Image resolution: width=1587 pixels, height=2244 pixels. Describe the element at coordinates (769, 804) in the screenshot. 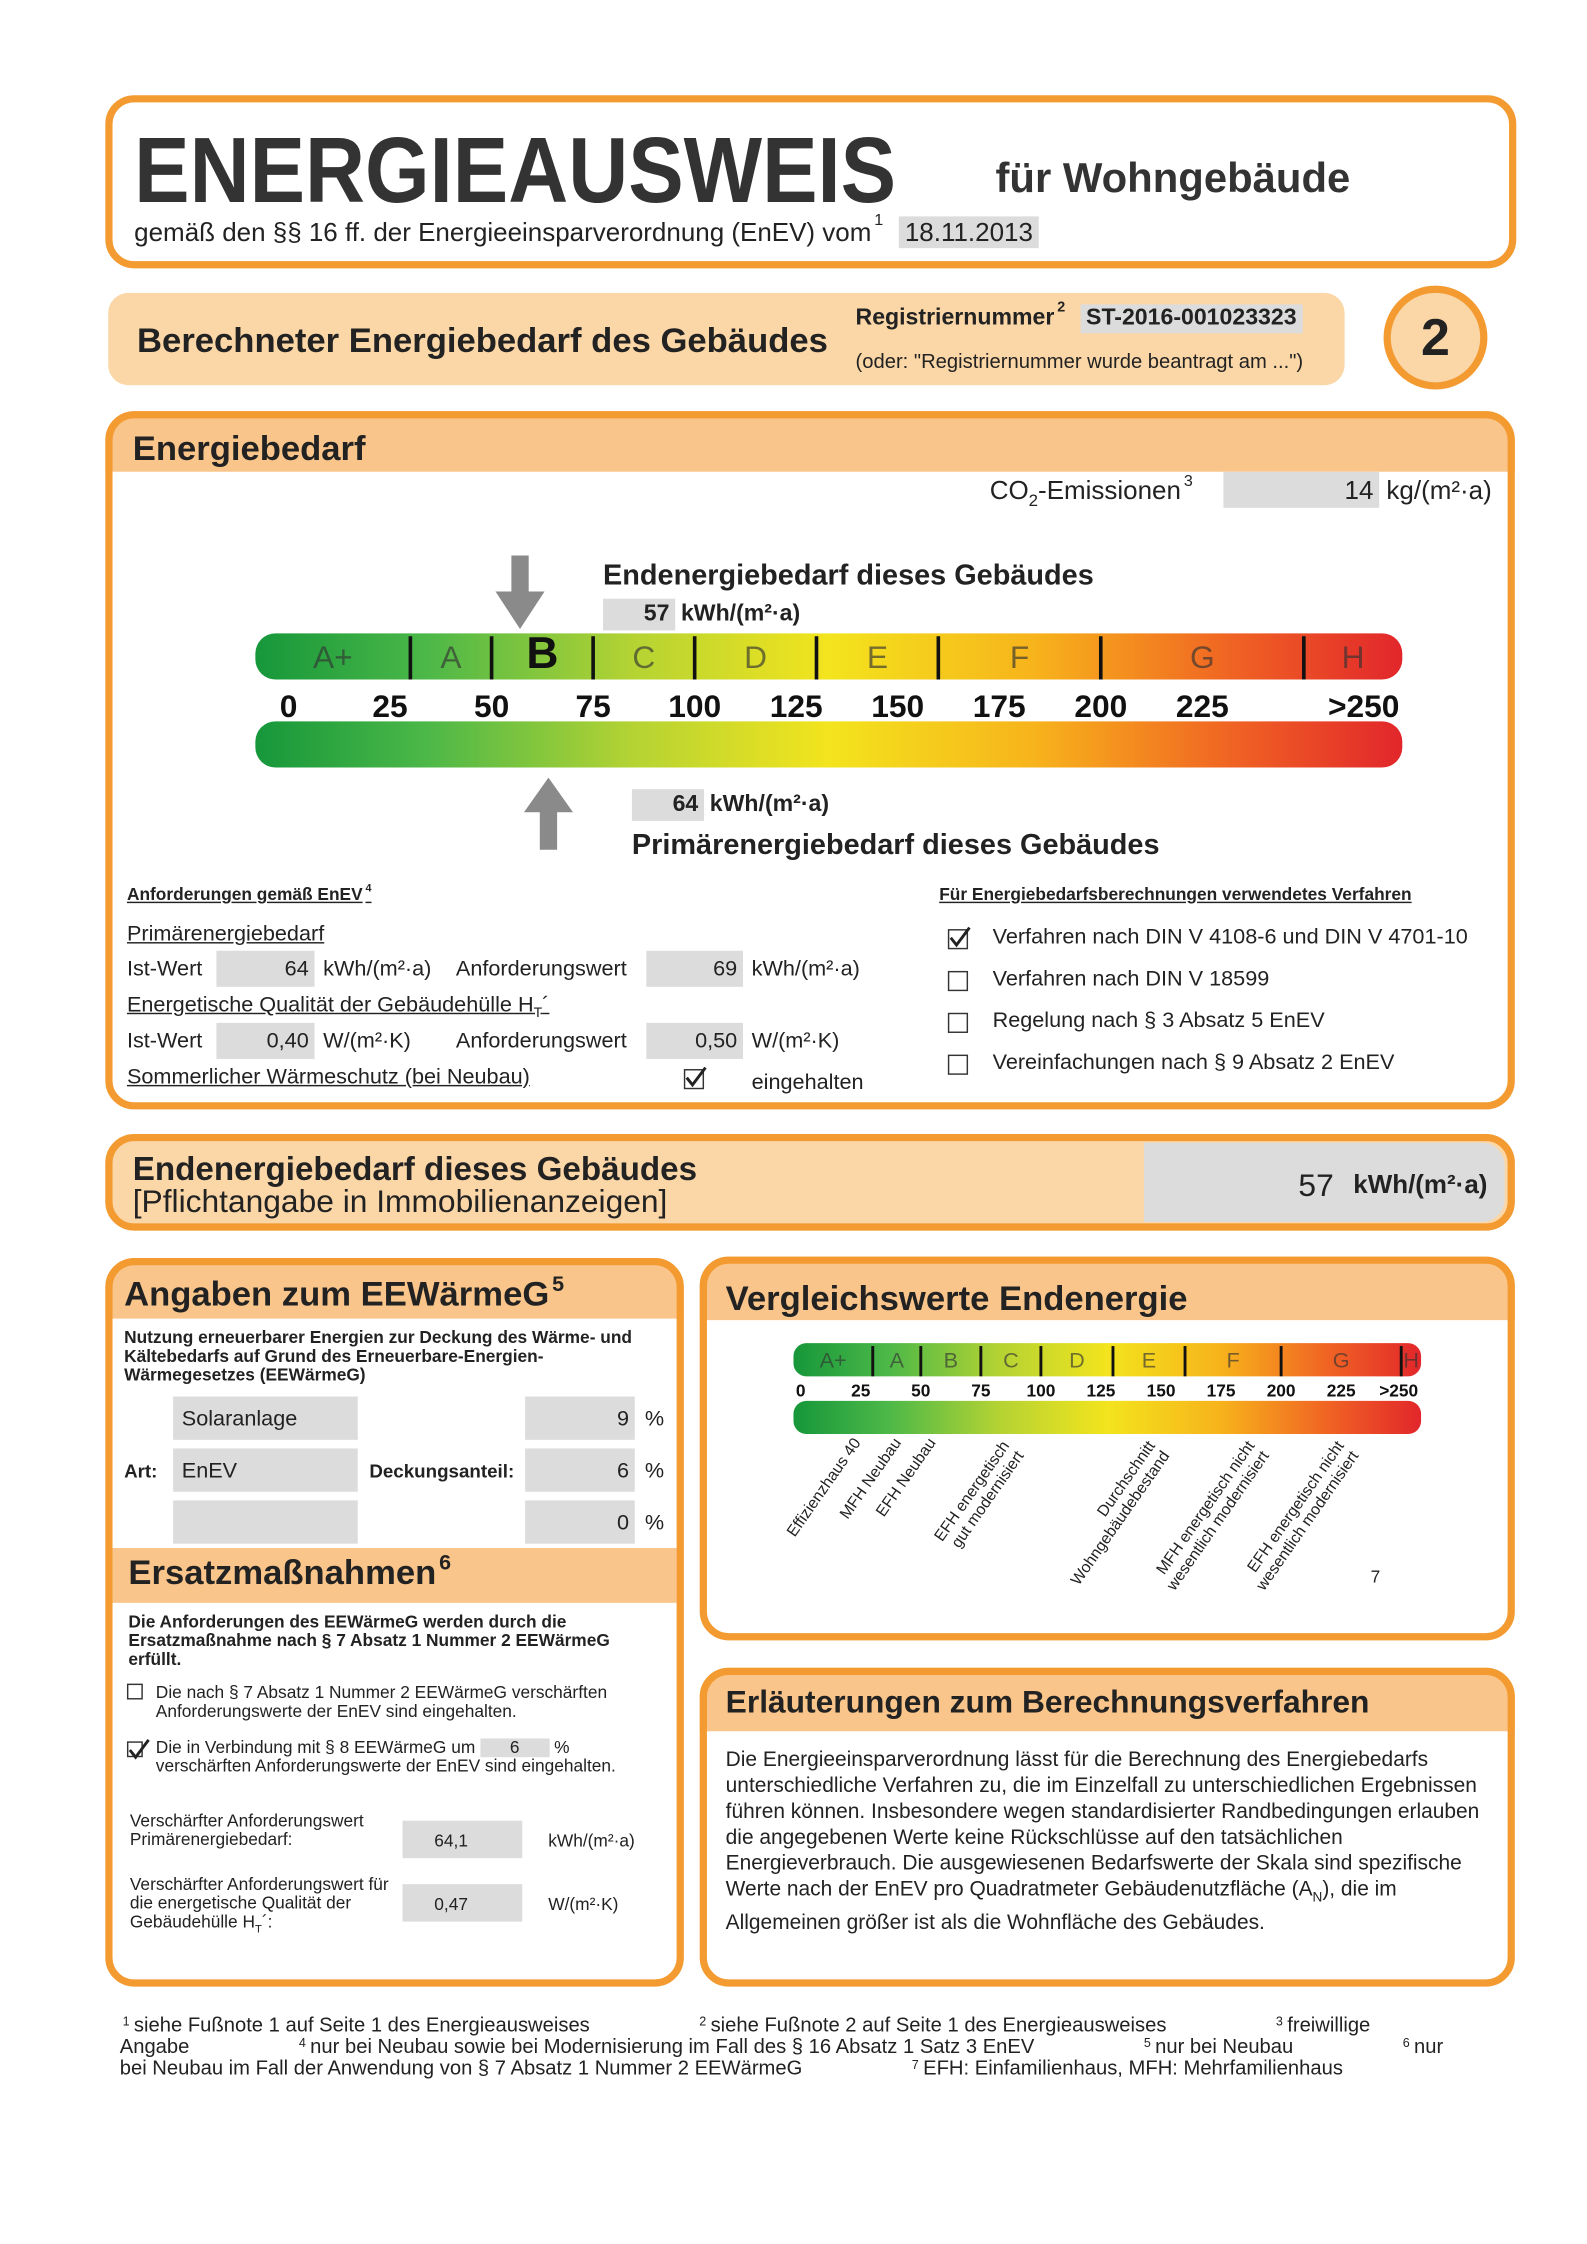

I see `primary-energy-unit: kWh/(m²·a)` at that location.